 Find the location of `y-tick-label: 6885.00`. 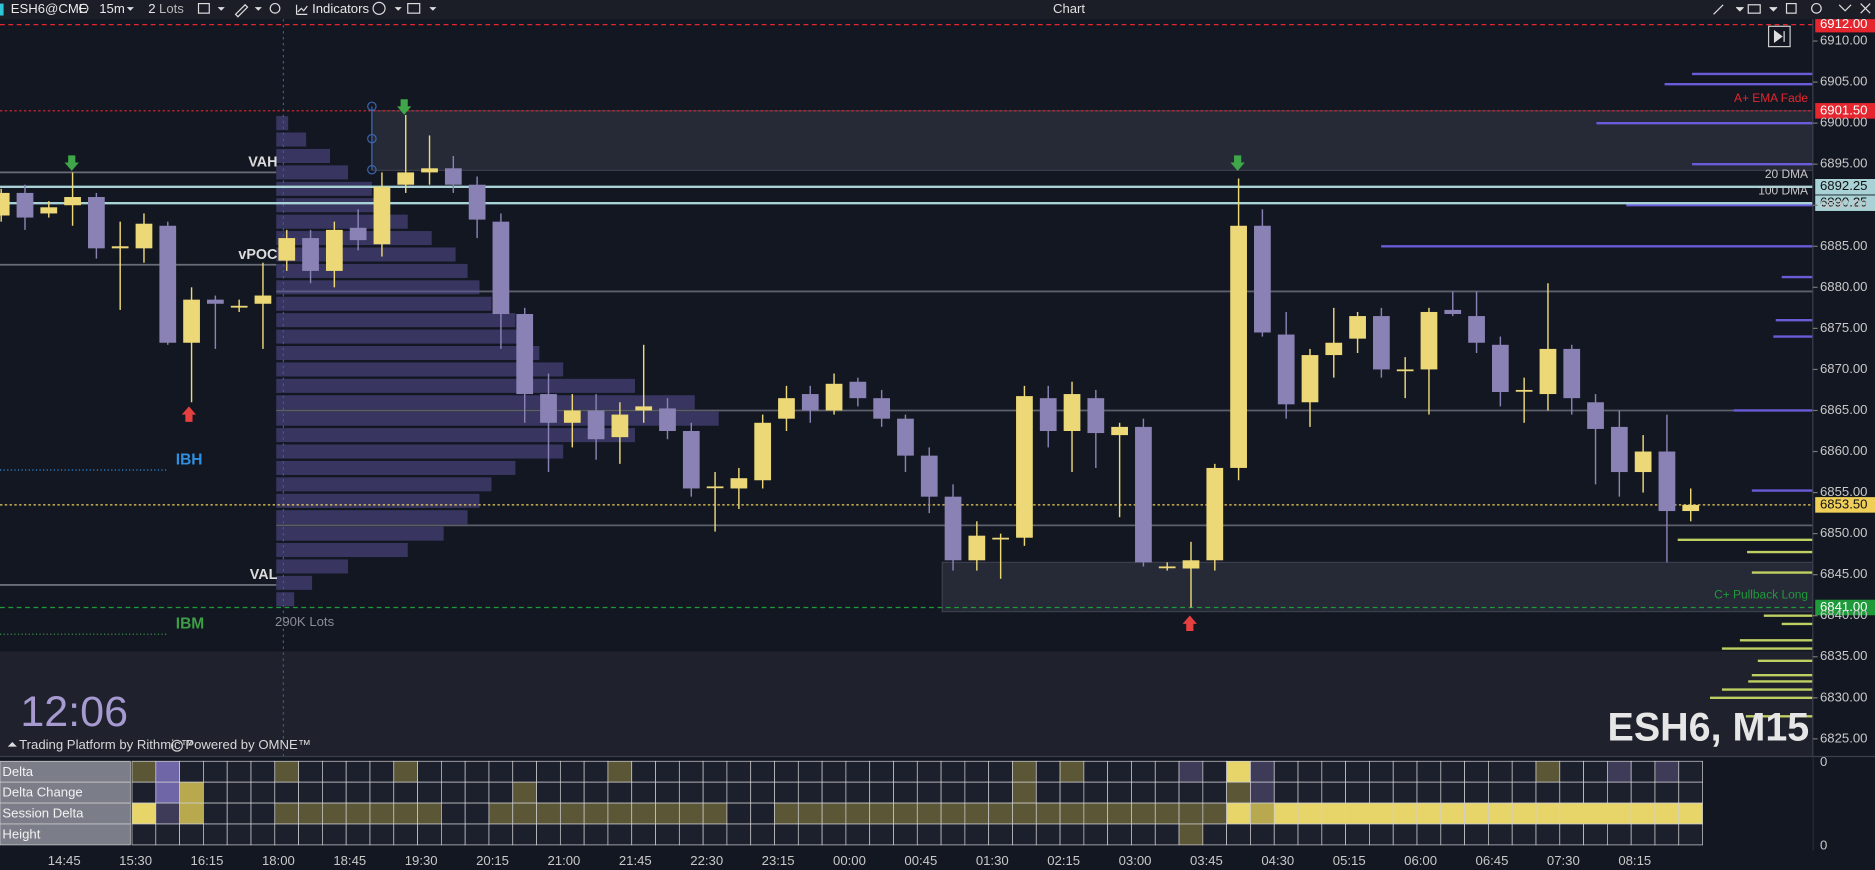

y-tick-label: 6885.00 is located at coordinates (1843, 245).